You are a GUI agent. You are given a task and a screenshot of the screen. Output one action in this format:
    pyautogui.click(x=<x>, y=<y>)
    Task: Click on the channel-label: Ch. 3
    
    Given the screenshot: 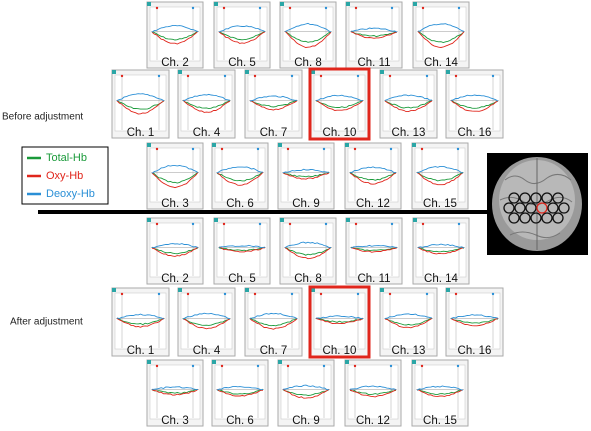 What is the action you would take?
    pyautogui.click(x=175, y=204)
    